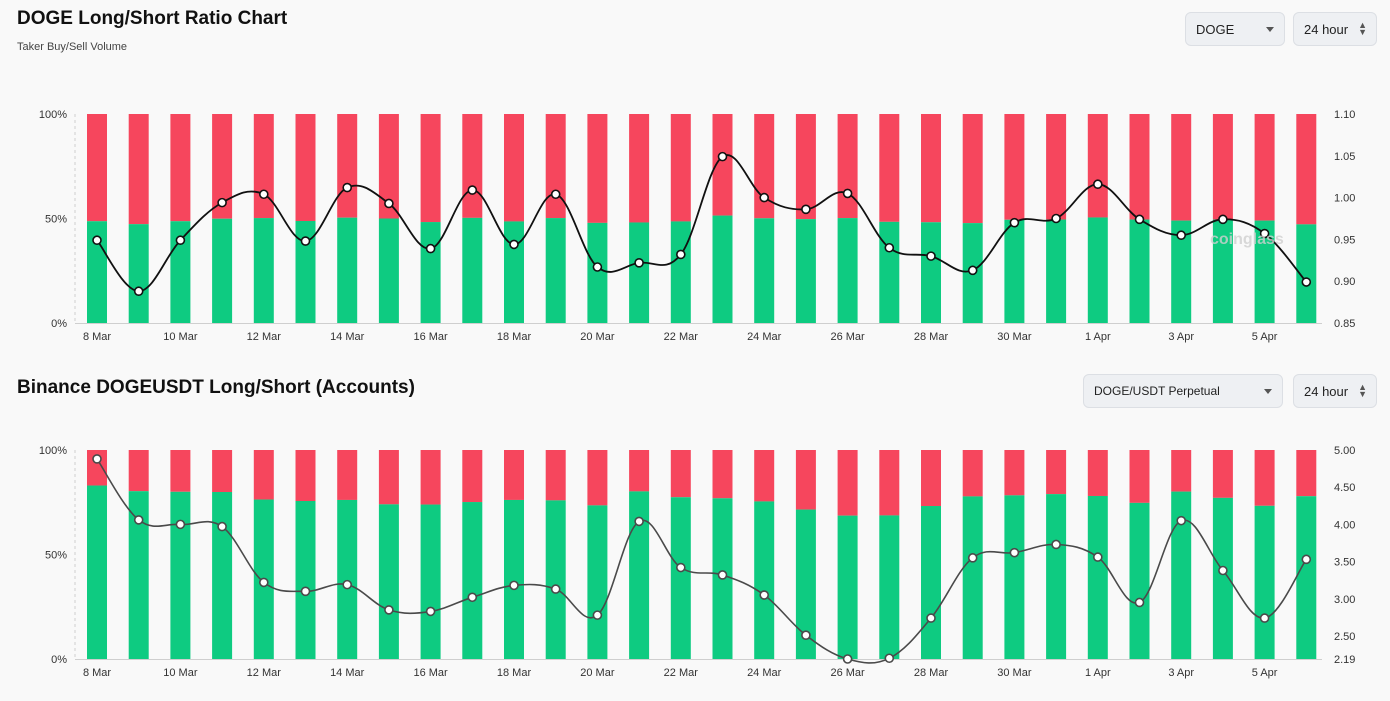  Describe the element at coordinates (53, 451) in the screenshot. I see `y-tick-label: 100%` at that location.